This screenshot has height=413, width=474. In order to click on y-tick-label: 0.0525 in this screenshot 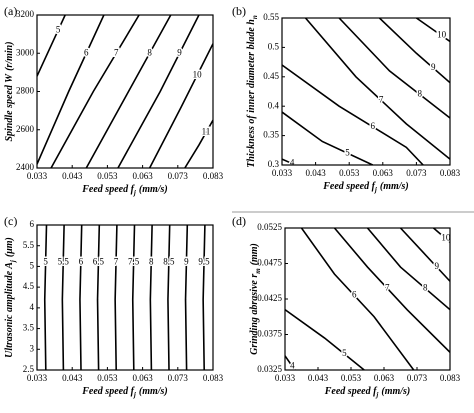, I will do `click(269, 227)`.